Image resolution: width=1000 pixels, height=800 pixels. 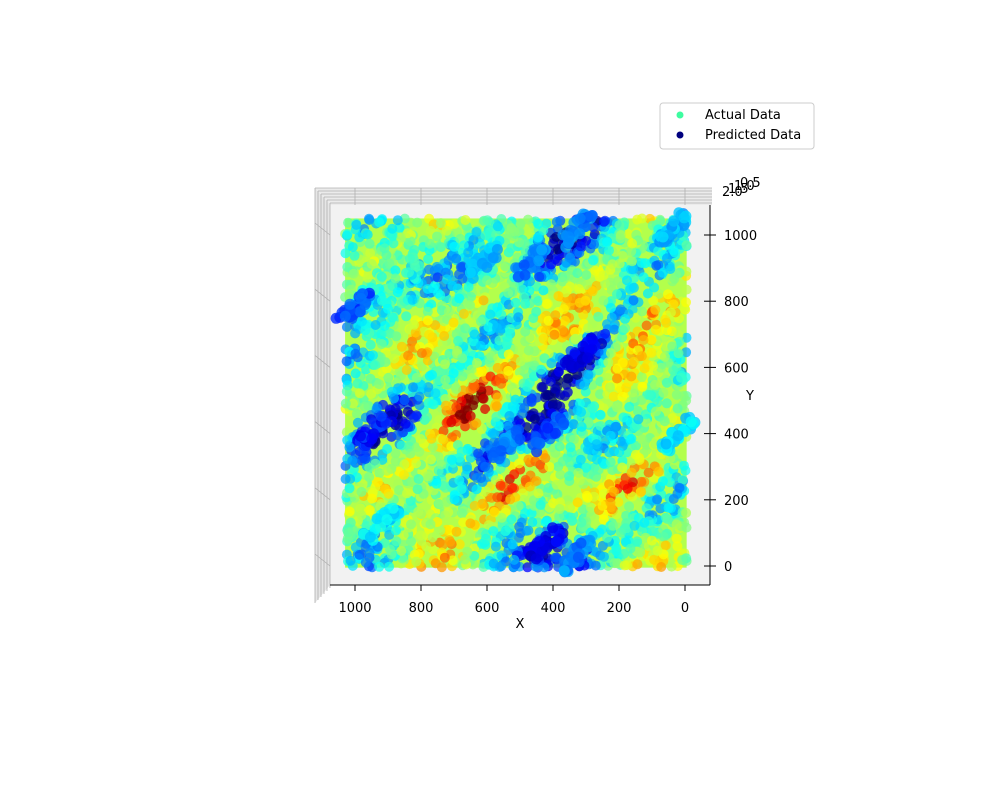 What do you see at coordinates (736, 501) in the screenshot?
I see `y-tick-label: 200` at bounding box center [736, 501].